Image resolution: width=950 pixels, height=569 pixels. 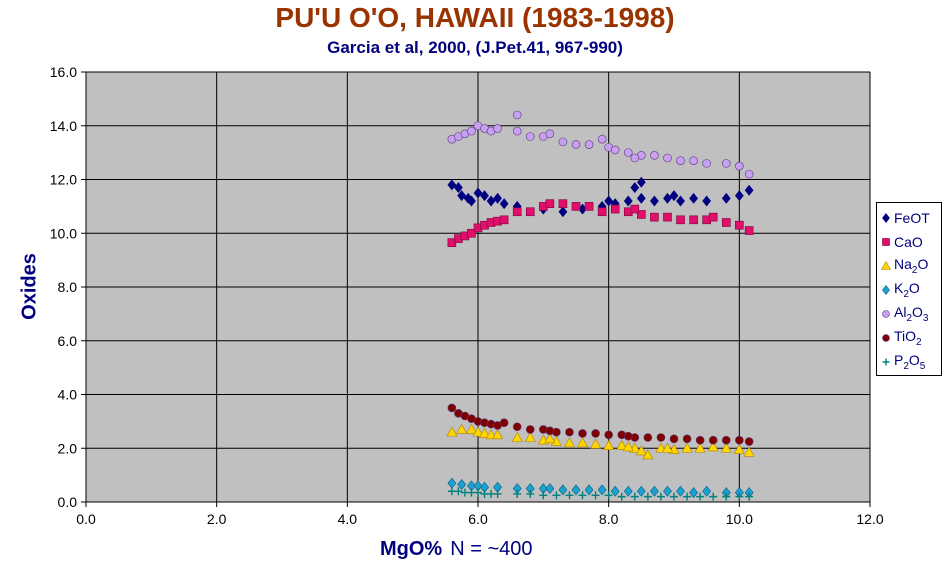 What do you see at coordinates (600, 424) in the screenshot?
I see `series-tio2` at bounding box center [600, 424].